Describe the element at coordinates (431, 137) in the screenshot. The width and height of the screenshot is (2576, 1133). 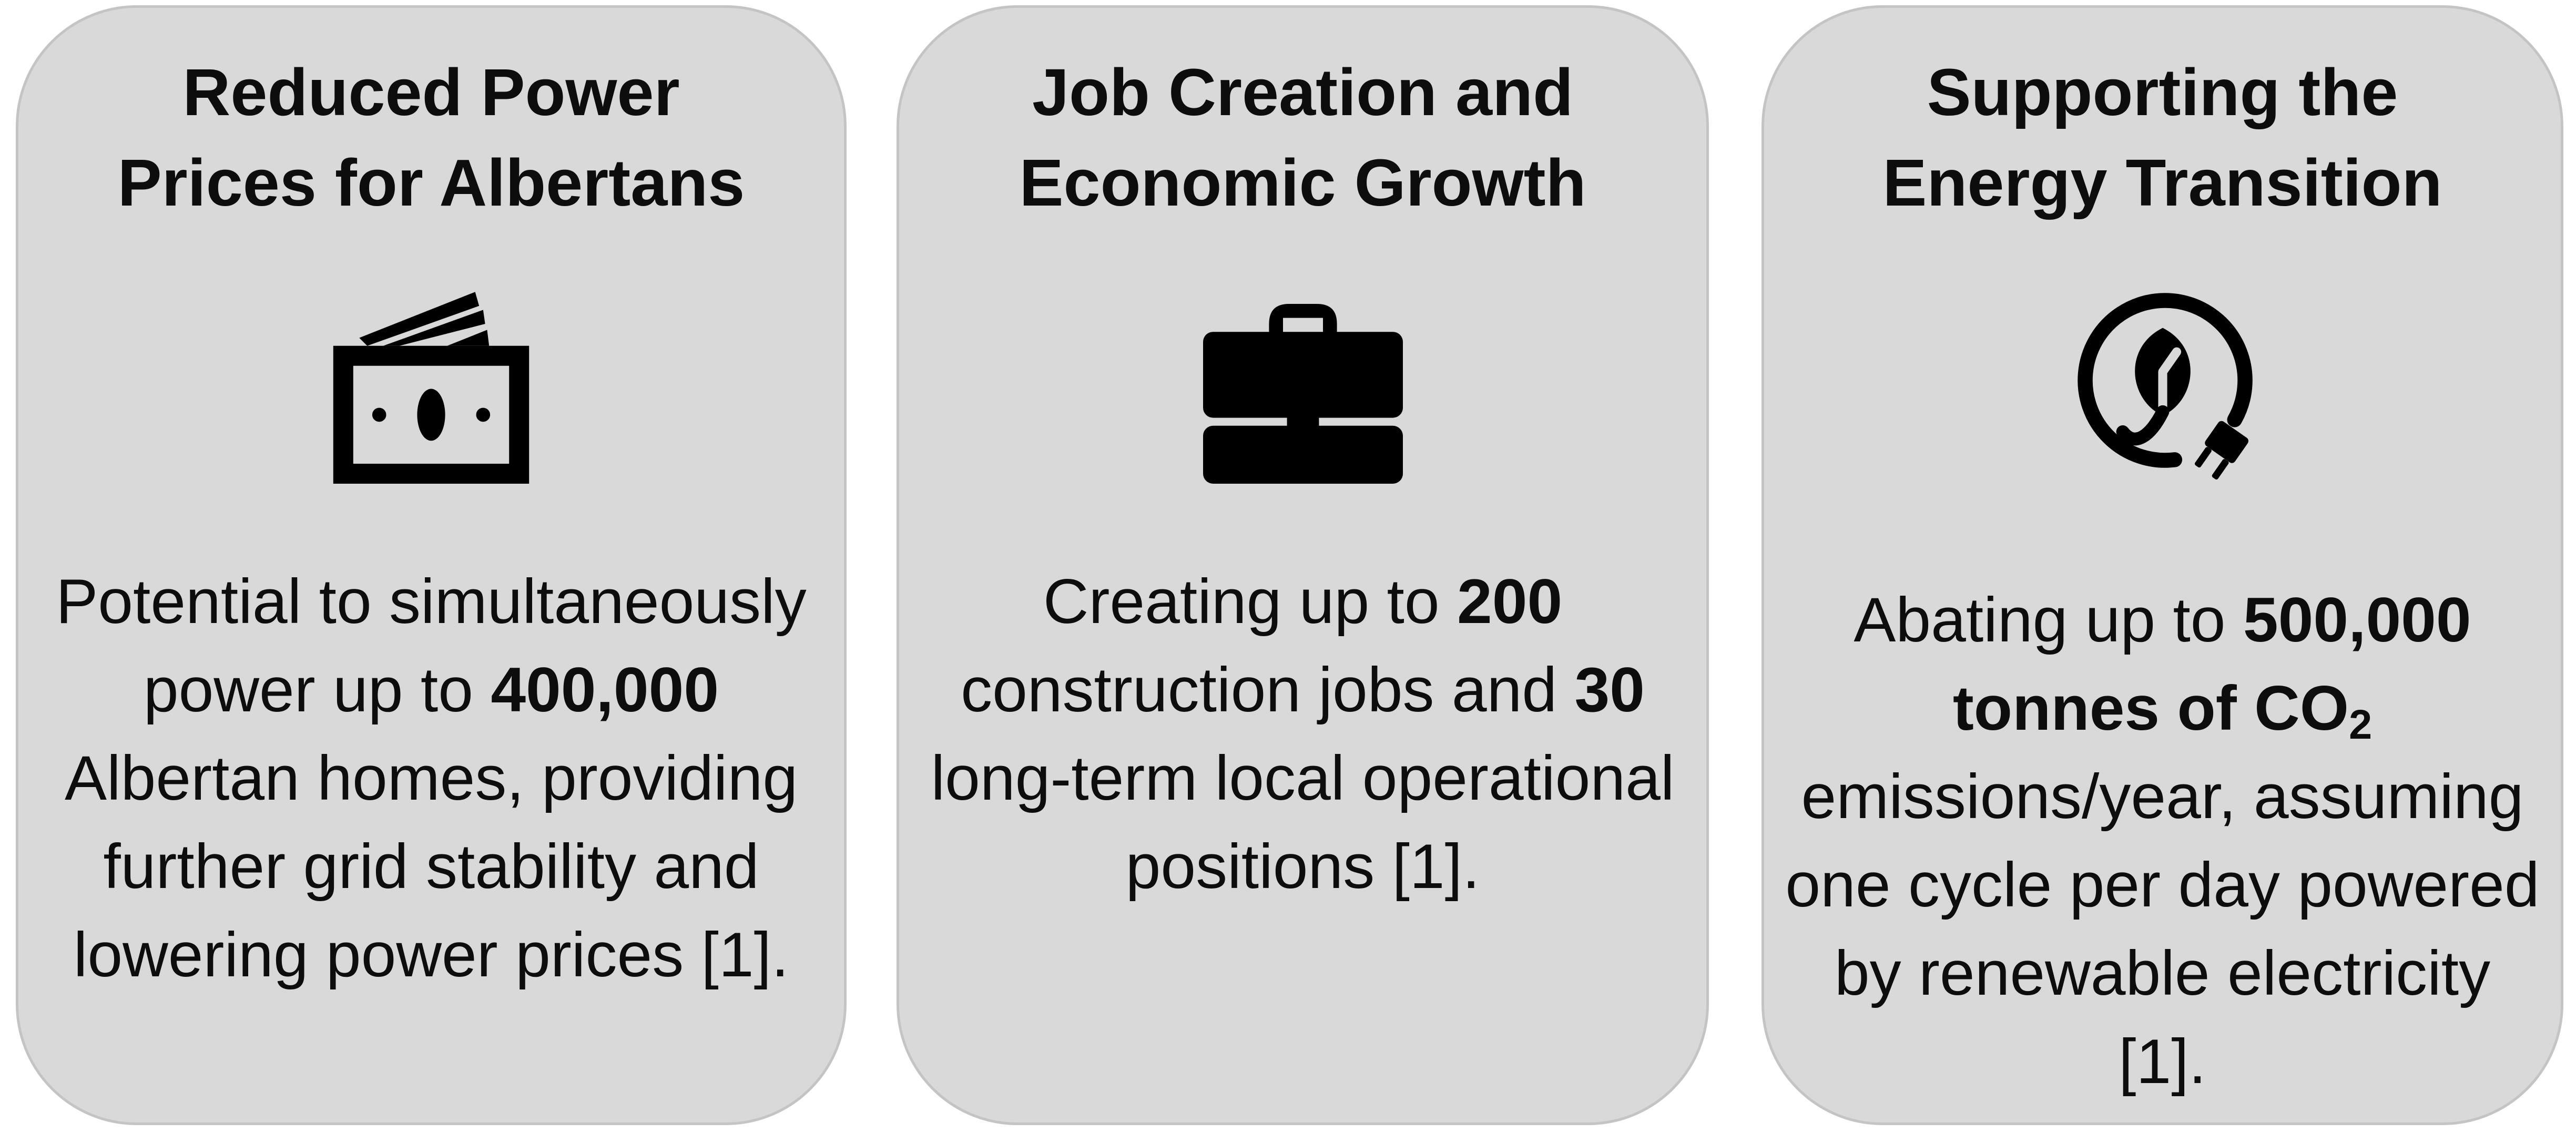
I see `card-title: Reduced Power Prices for Albertans` at that location.